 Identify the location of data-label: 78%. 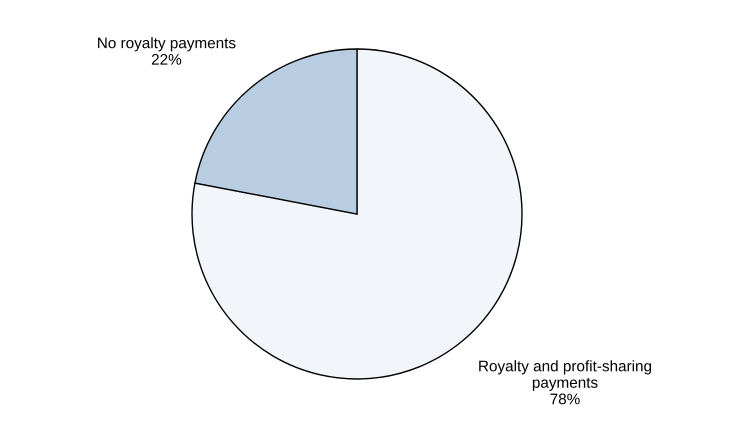
(565, 399).